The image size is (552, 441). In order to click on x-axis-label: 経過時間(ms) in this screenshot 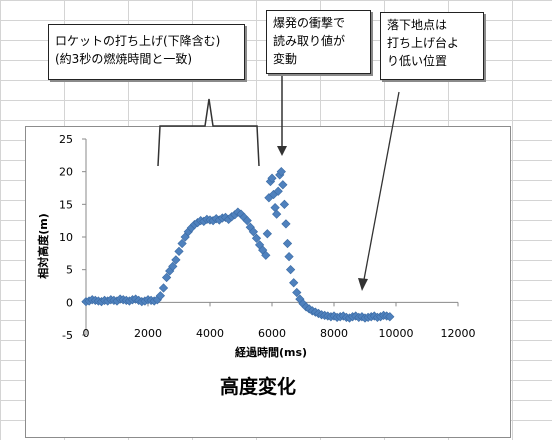, I will do `click(271, 352)`.